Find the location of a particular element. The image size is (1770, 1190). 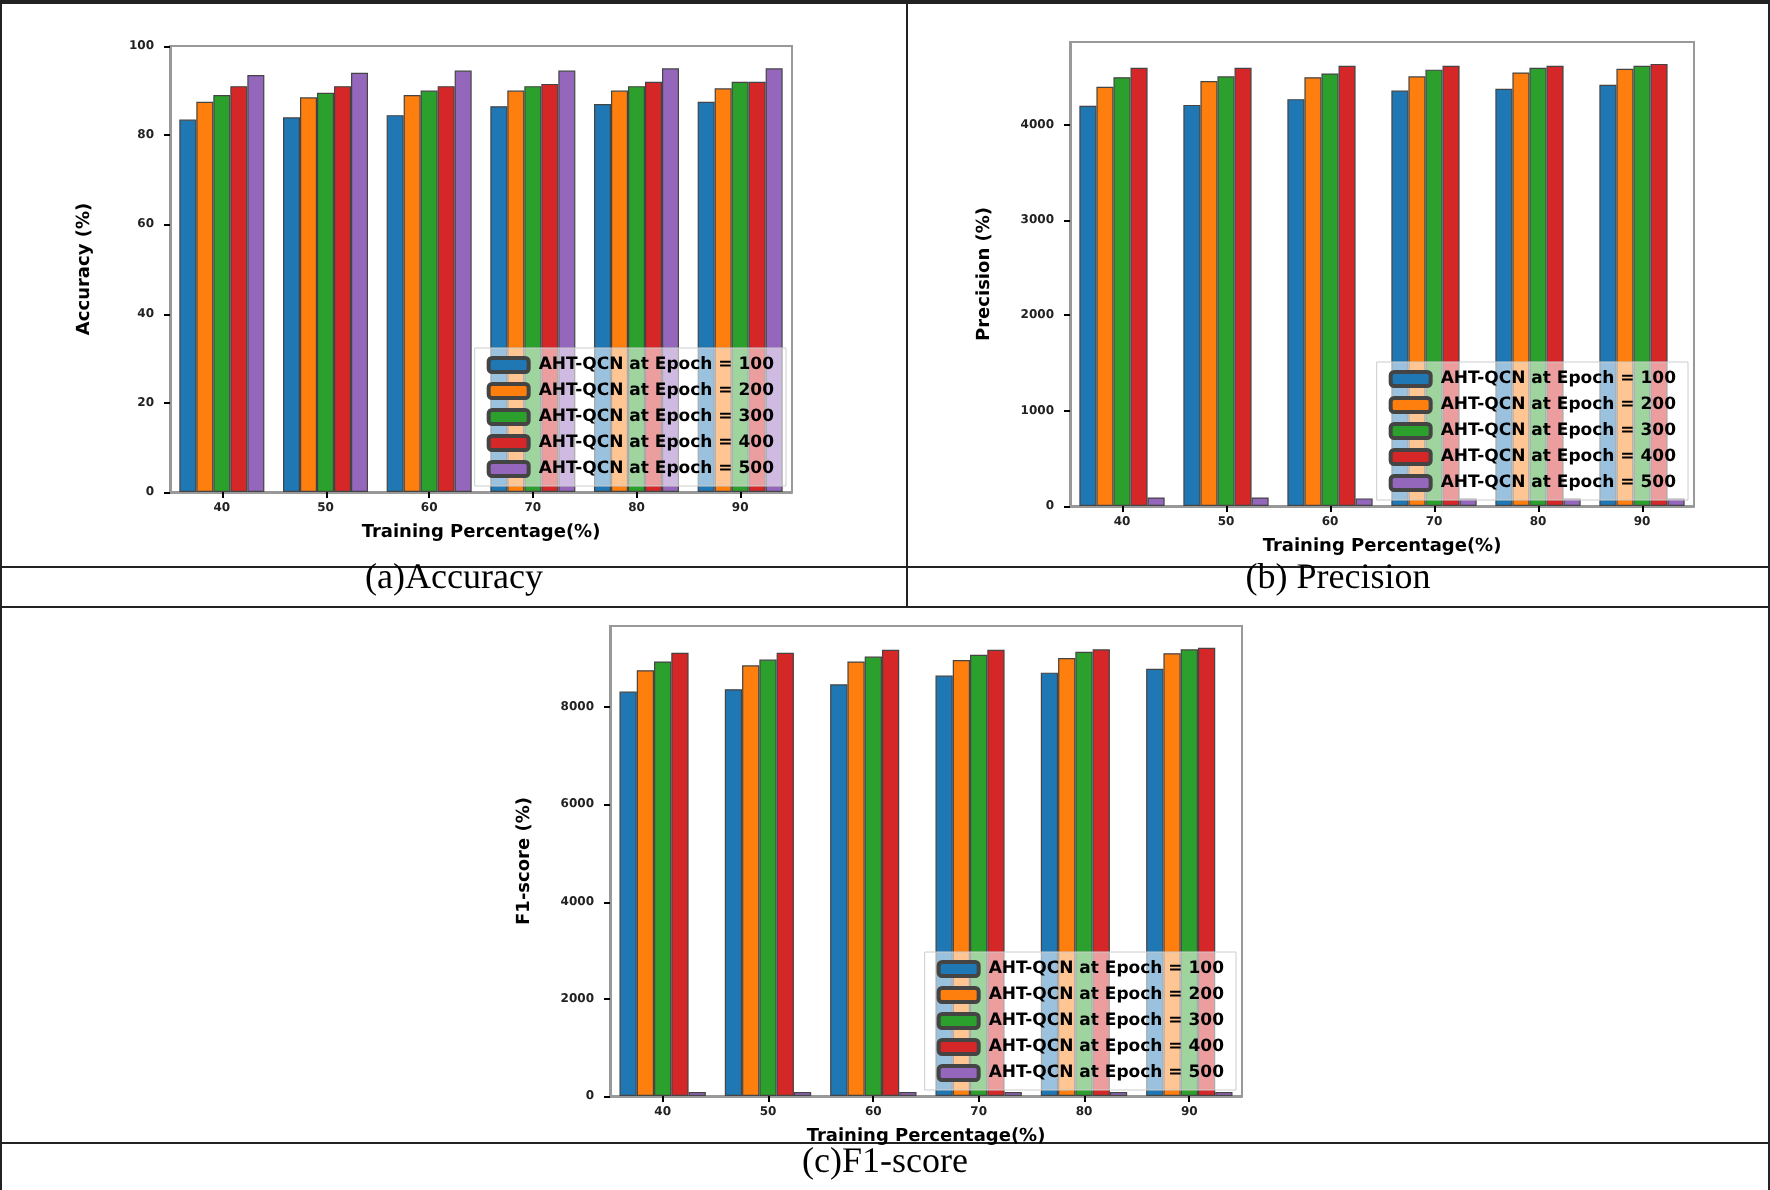

text: (a)Accuracy is located at coordinates (454, 576).